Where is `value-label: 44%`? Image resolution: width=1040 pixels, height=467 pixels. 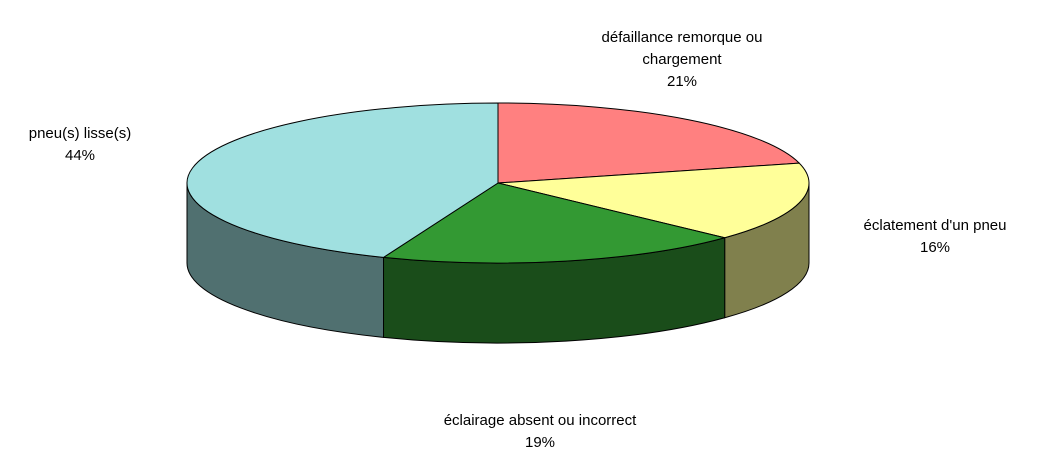 value-label: 44% is located at coordinates (80, 155).